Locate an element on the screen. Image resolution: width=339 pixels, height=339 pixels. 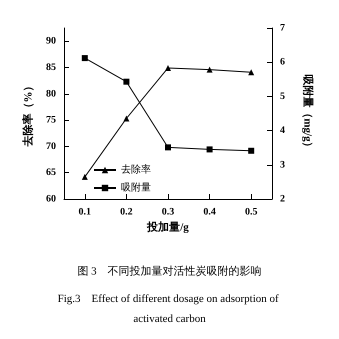
y-tick-label: 70 is located at coordinates (51, 146).